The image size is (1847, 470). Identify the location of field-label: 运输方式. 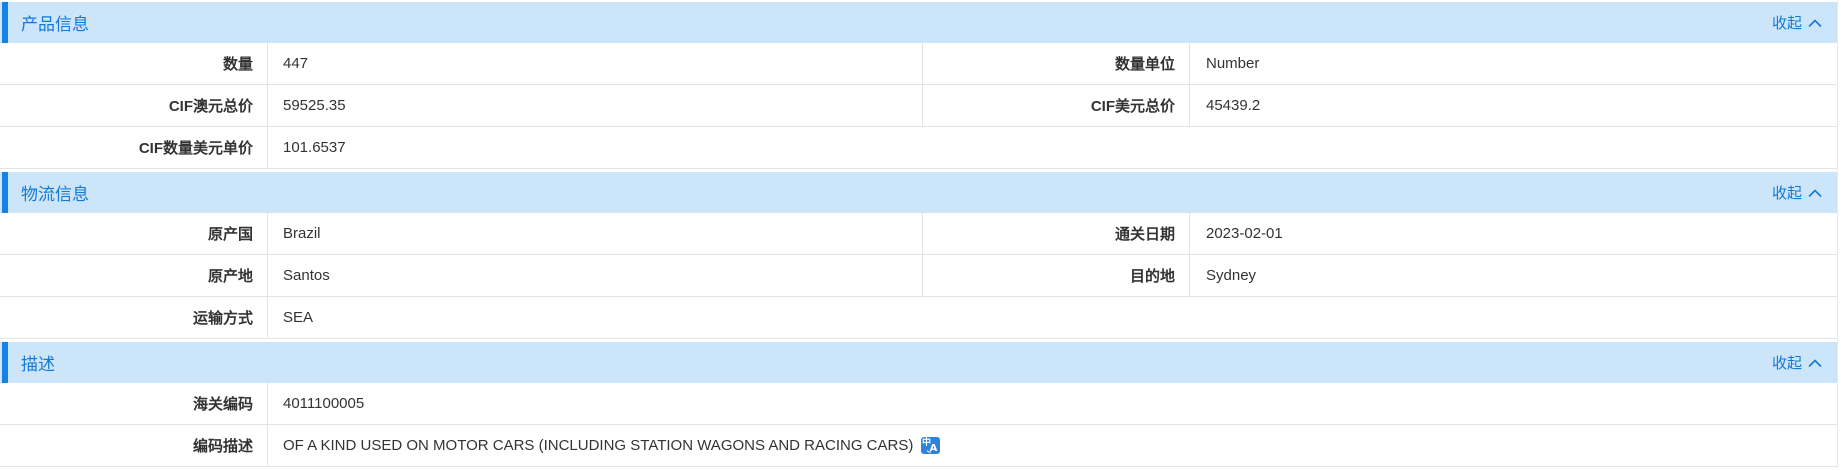
(134, 317).